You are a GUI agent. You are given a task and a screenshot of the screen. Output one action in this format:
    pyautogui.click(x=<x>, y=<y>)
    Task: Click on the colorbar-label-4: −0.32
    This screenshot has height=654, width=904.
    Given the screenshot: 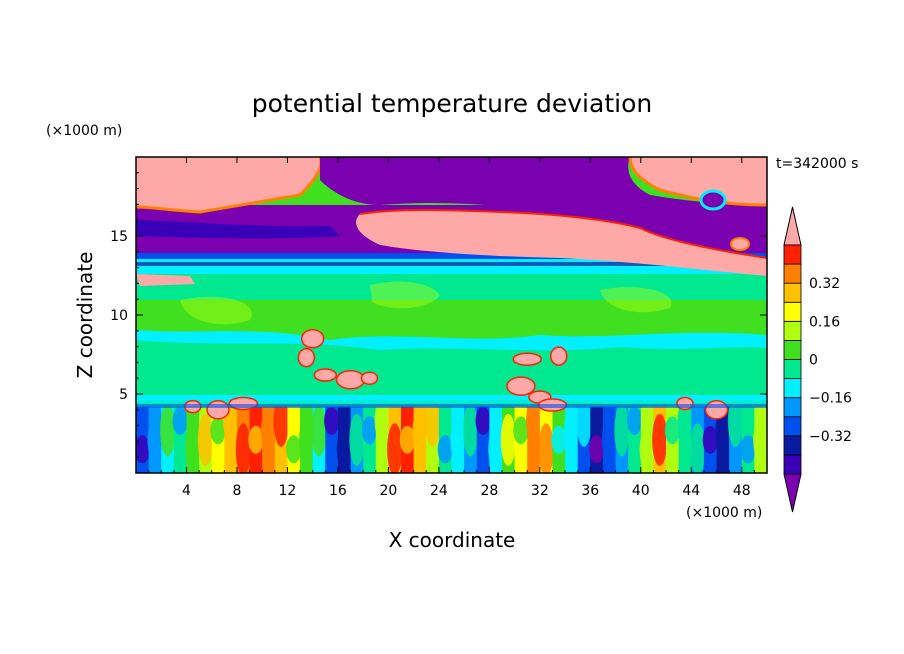 What is the action you would take?
    pyautogui.click(x=830, y=437)
    